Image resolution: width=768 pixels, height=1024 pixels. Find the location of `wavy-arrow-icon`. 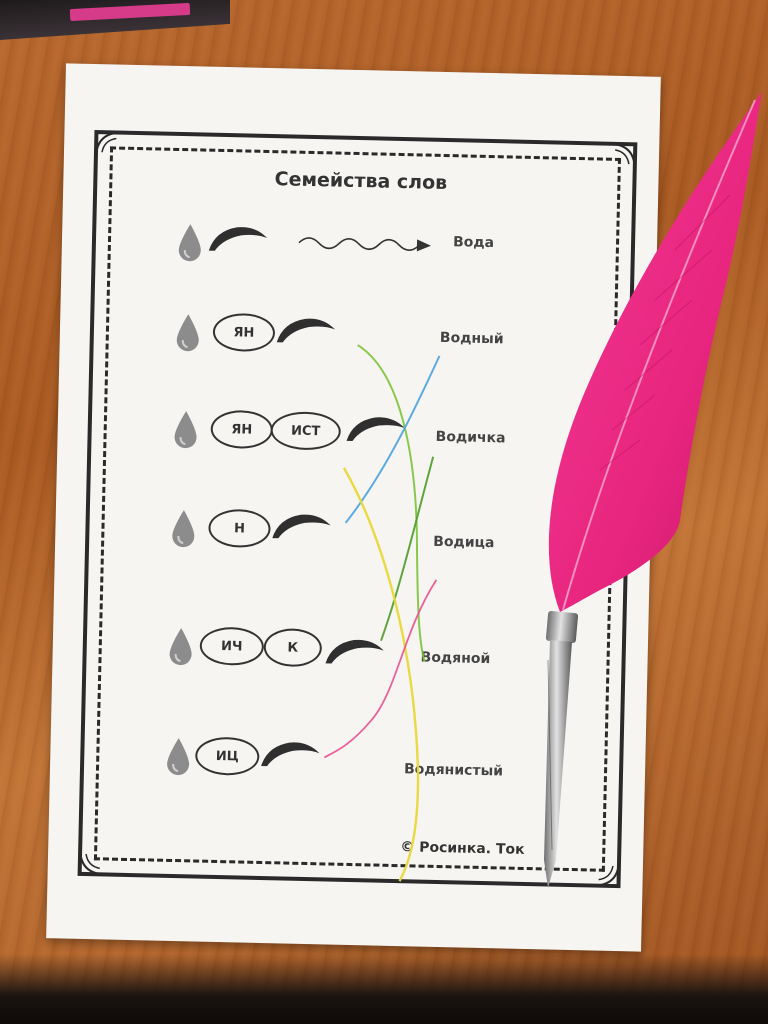

wavy-arrow-icon is located at coordinates (364, 244).